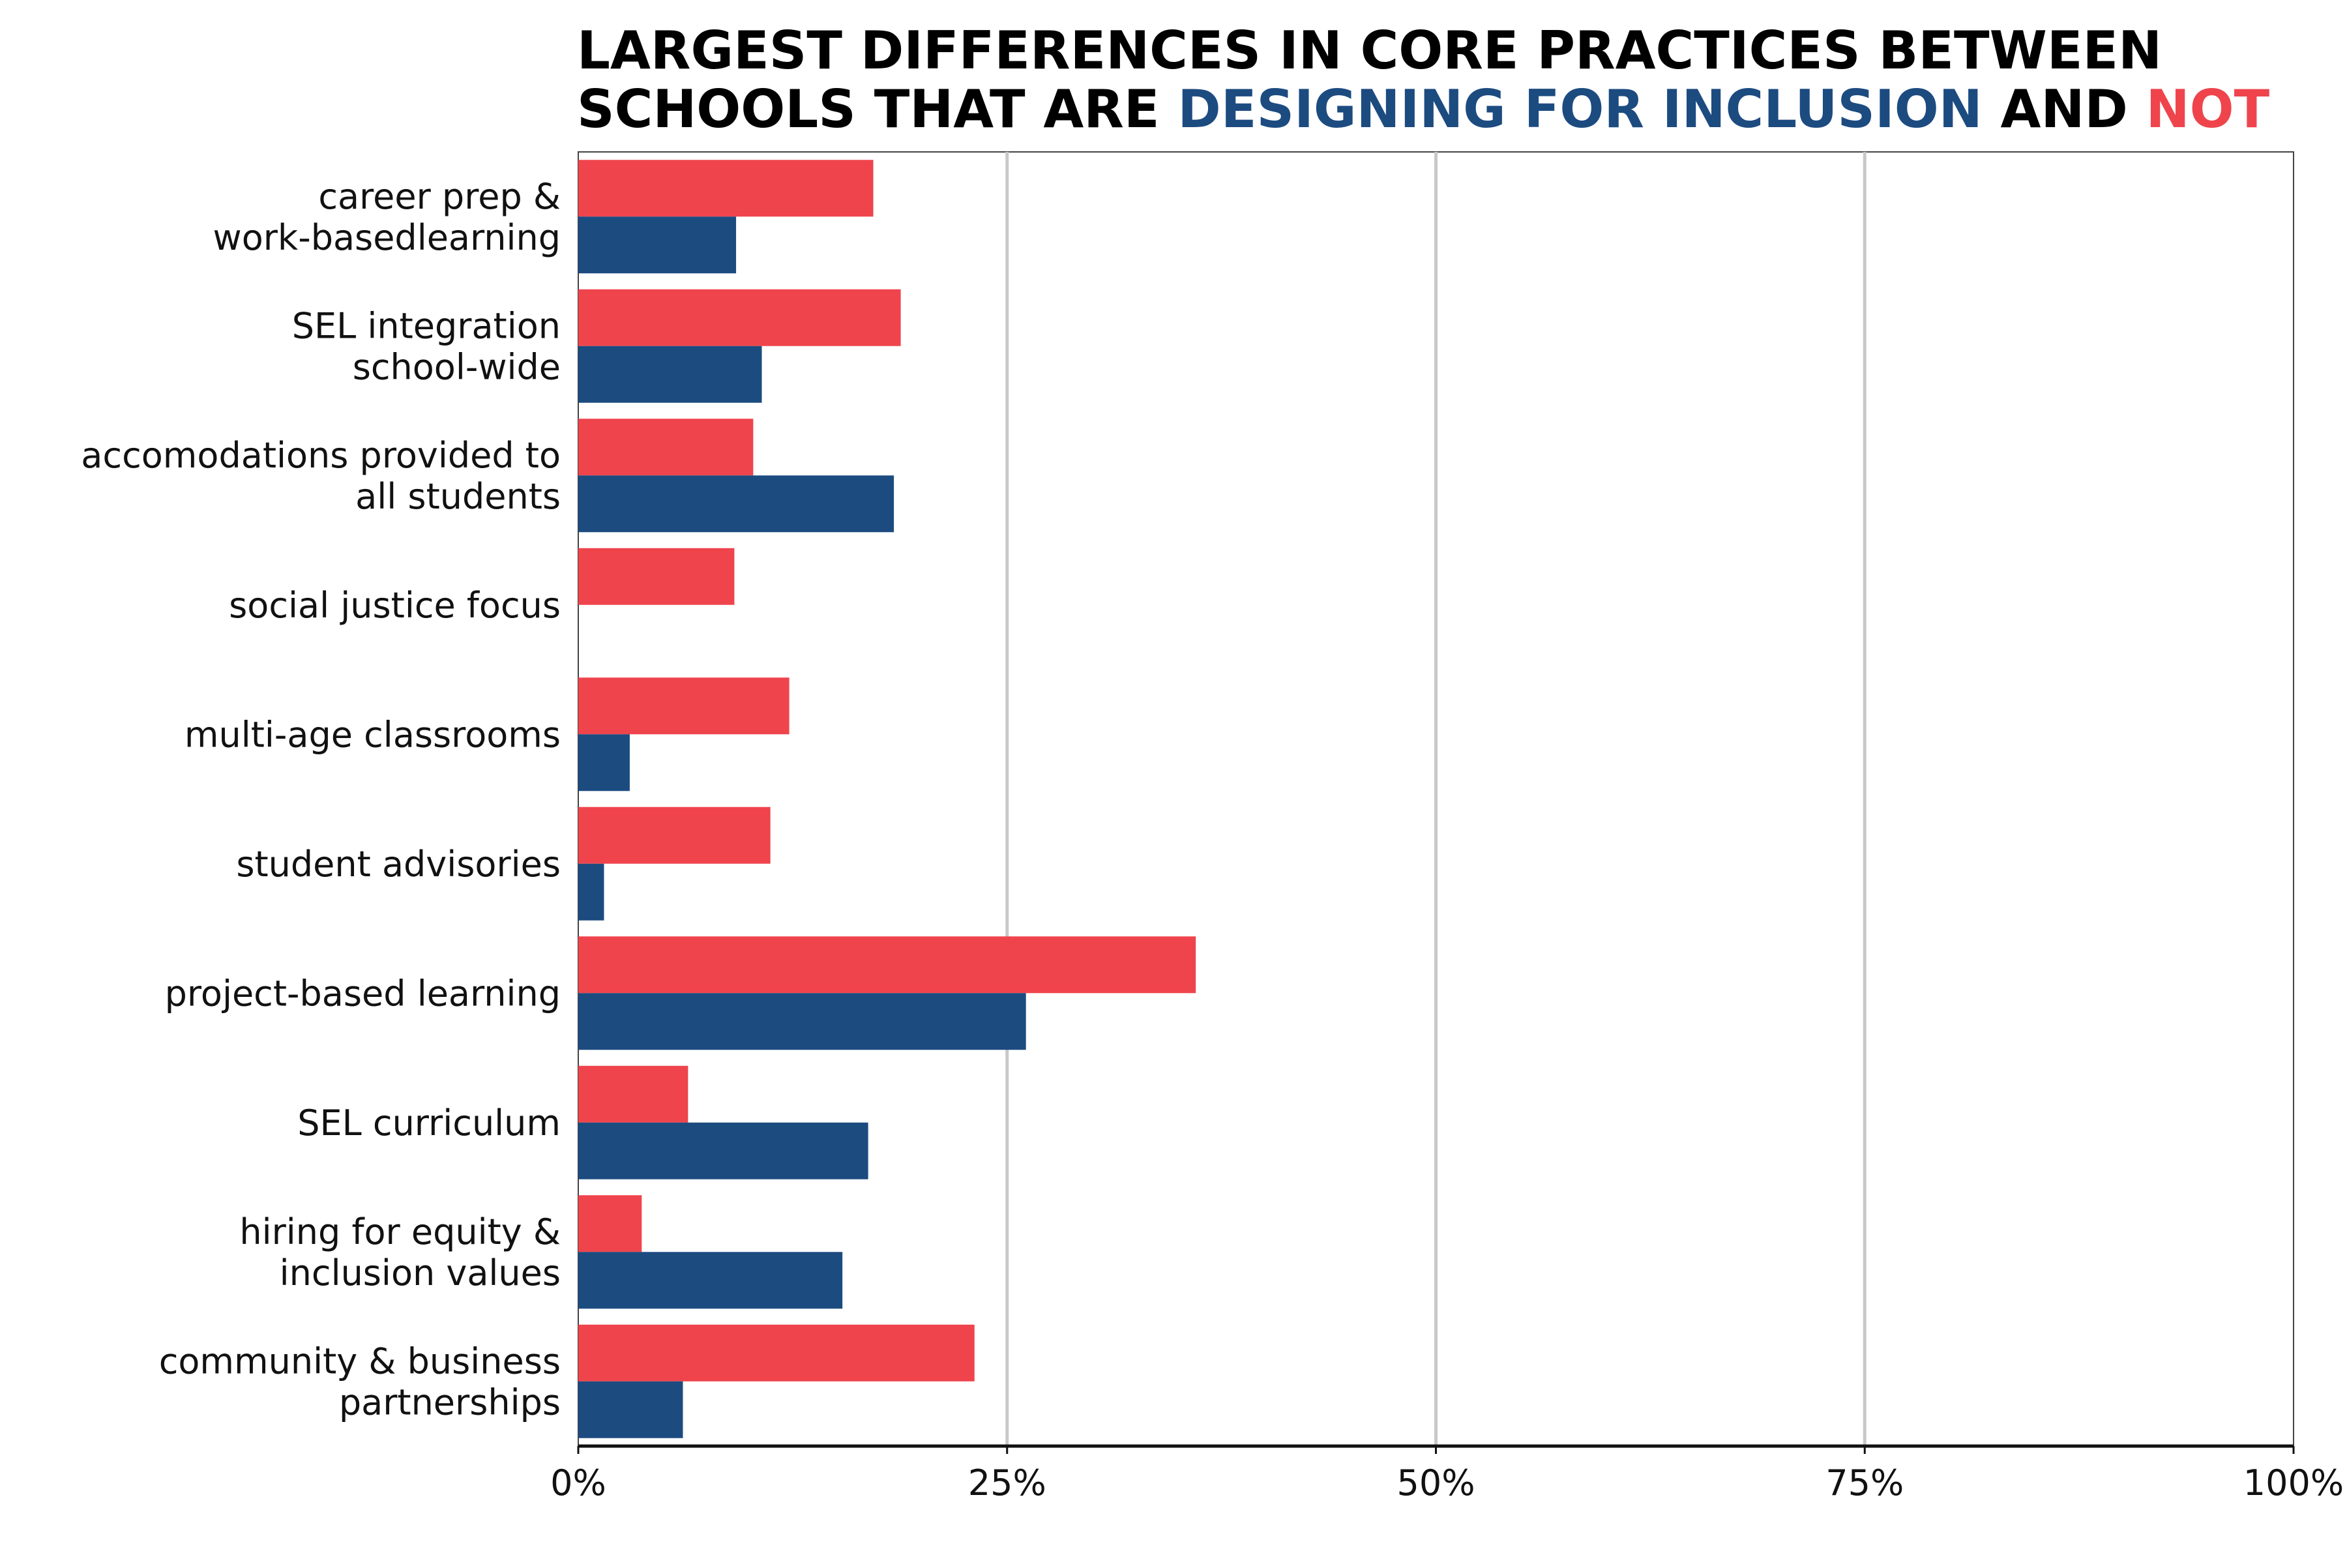 The image size is (2347, 1568). I want to click on category-label: hiring for equity & inclusion values, so click(400, 1253).